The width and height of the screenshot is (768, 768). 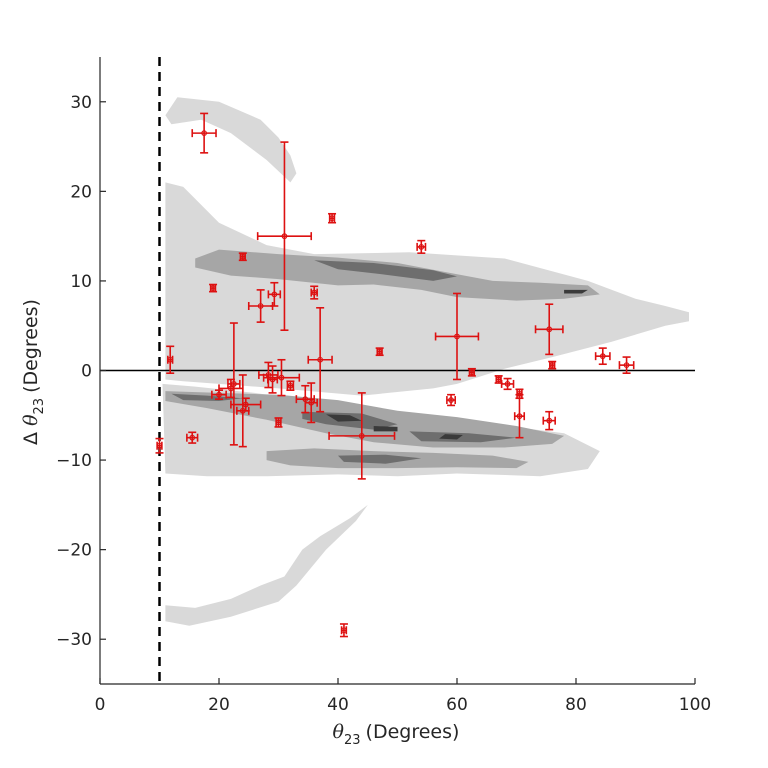 What do you see at coordinates (74, 551) in the screenshot?
I see `y-tick-label: −20` at bounding box center [74, 551].